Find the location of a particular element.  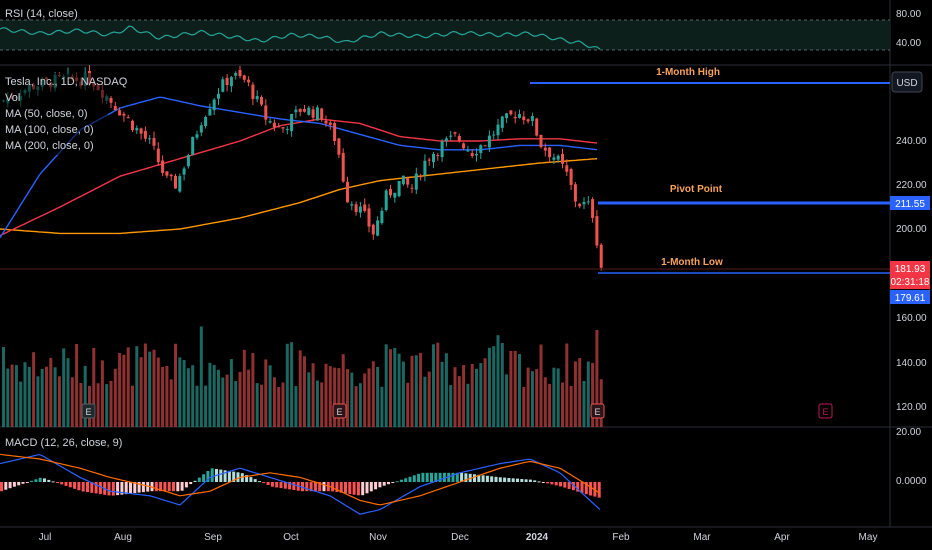

volume-bars is located at coordinates (302, 376).